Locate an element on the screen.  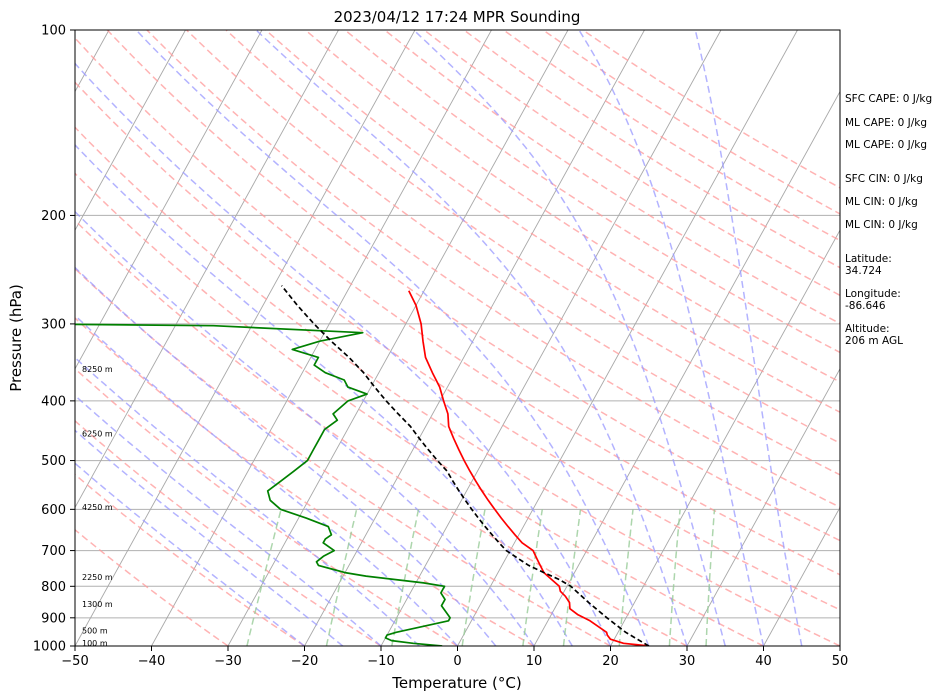
y-tick-label: 1000 is located at coordinates (49, 647).